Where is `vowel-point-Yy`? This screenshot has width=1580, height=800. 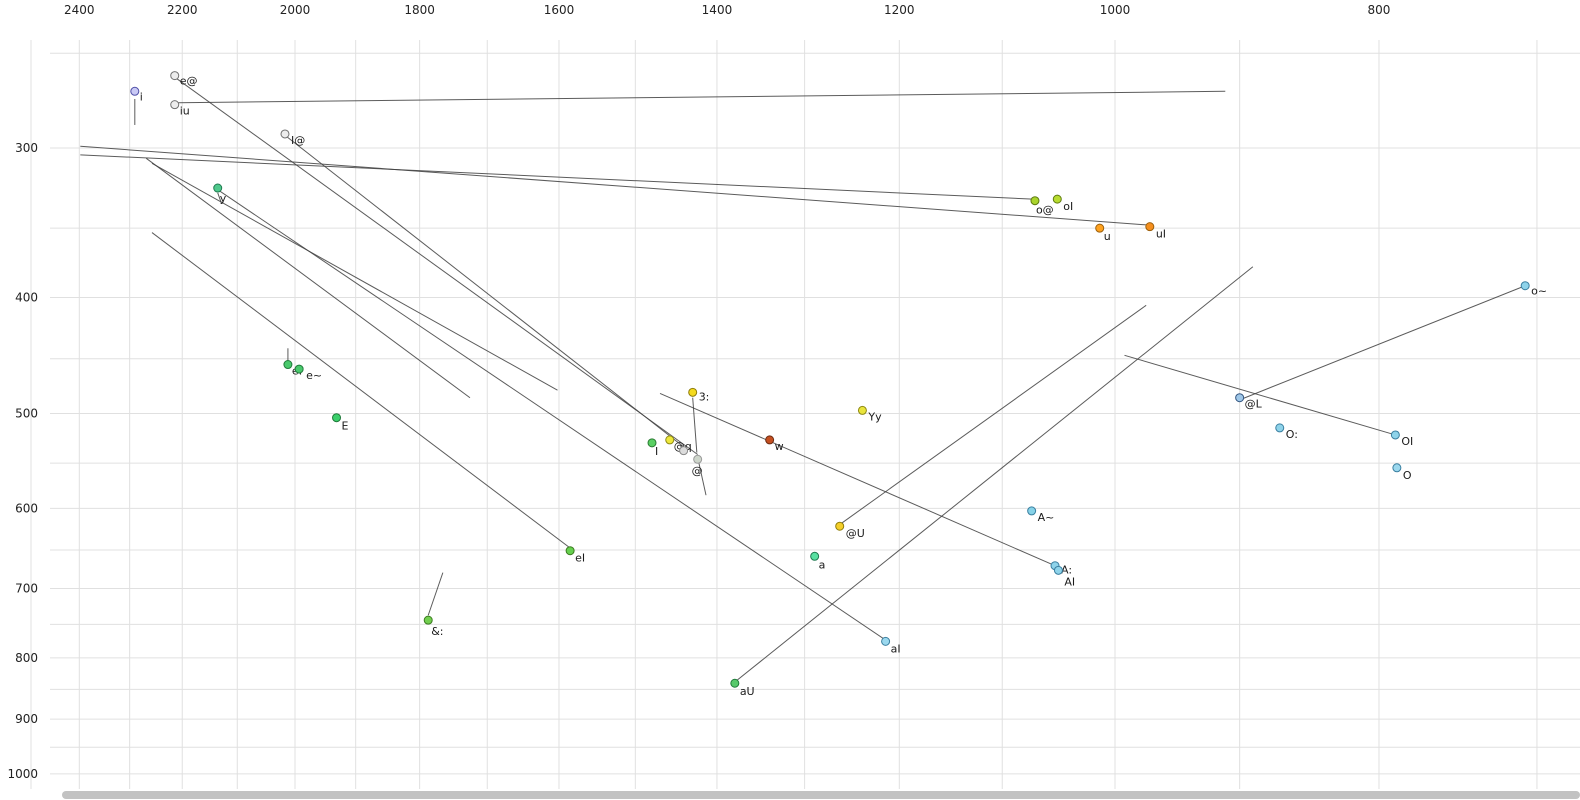 vowel-point-Yy is located at coordinates (862, 410).